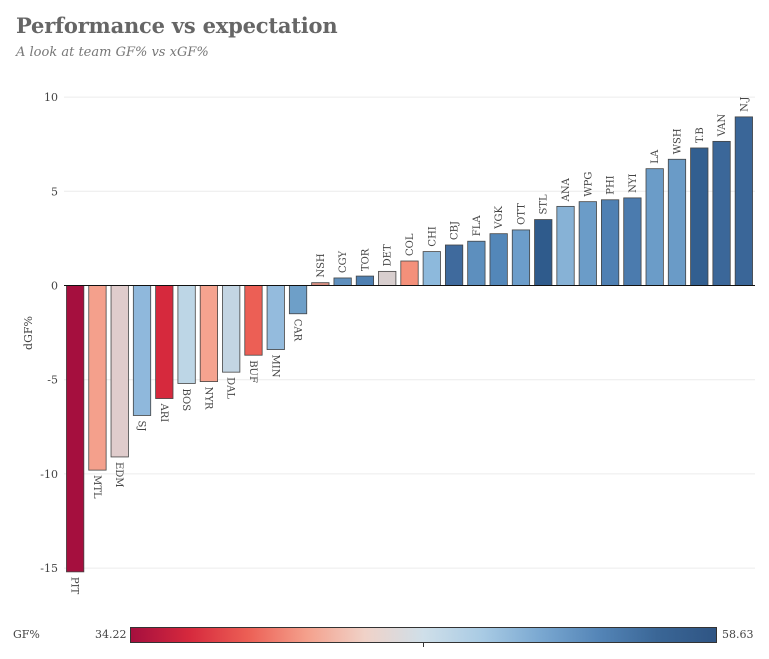  What do you see at coordinates (343, 262) in the screenshot?
I see `bar-label: CGY` at bounding box center [343, 262].